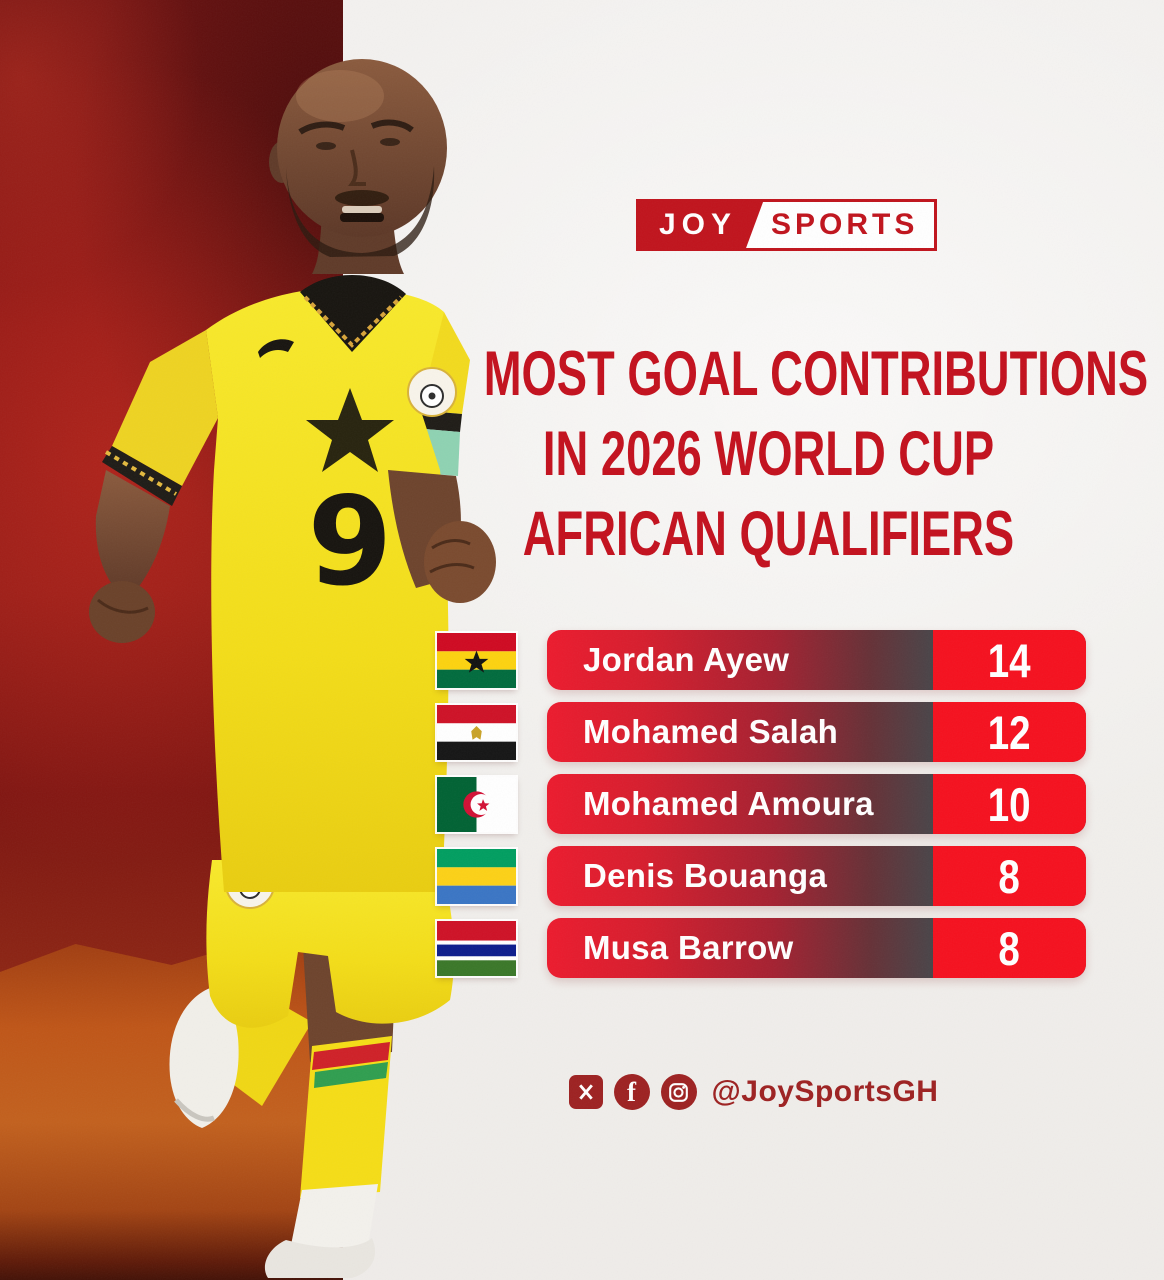  Describe the element at coordinates (825, 1091) in the screenshot. I see `social-handle: @JoySportsGH` at that location.